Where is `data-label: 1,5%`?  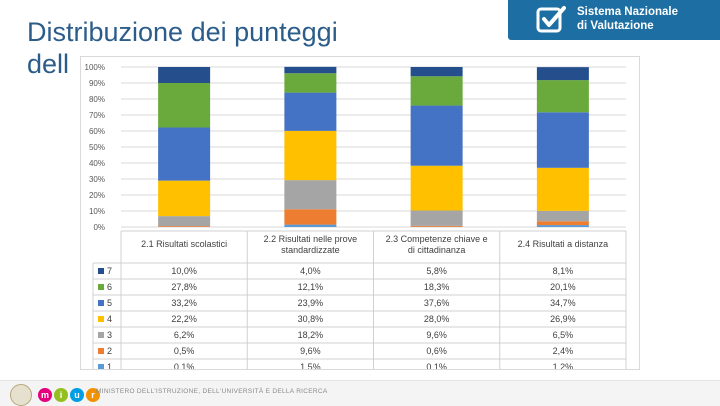
data-label: 1,5% is located at coordinates (310, 365).